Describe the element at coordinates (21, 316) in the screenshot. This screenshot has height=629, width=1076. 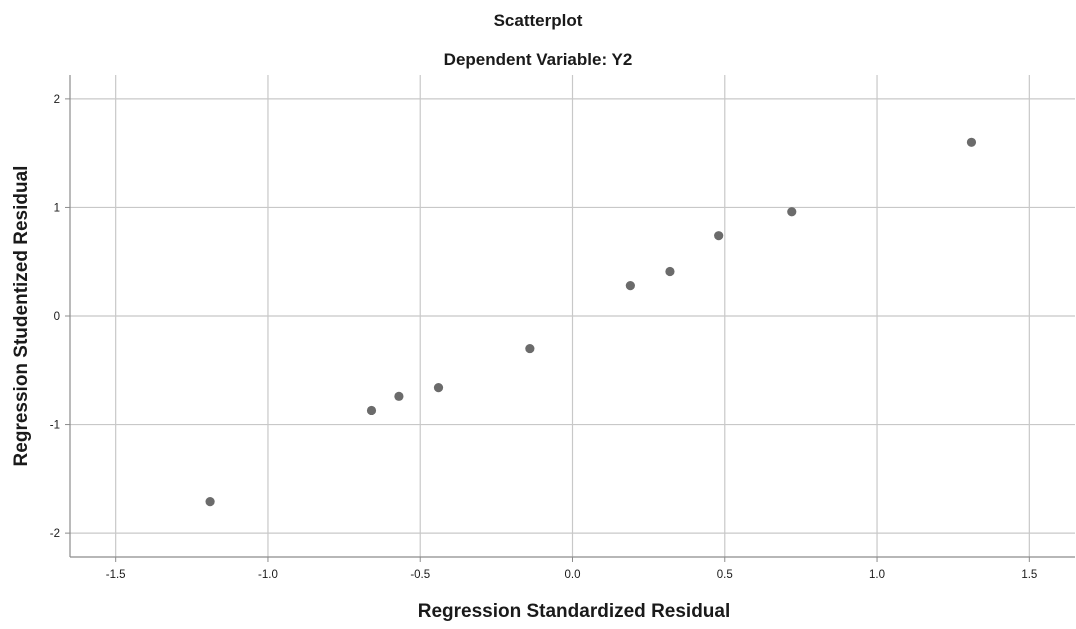
I see `y-axis-title: Regression Studentized Residual` at that location.